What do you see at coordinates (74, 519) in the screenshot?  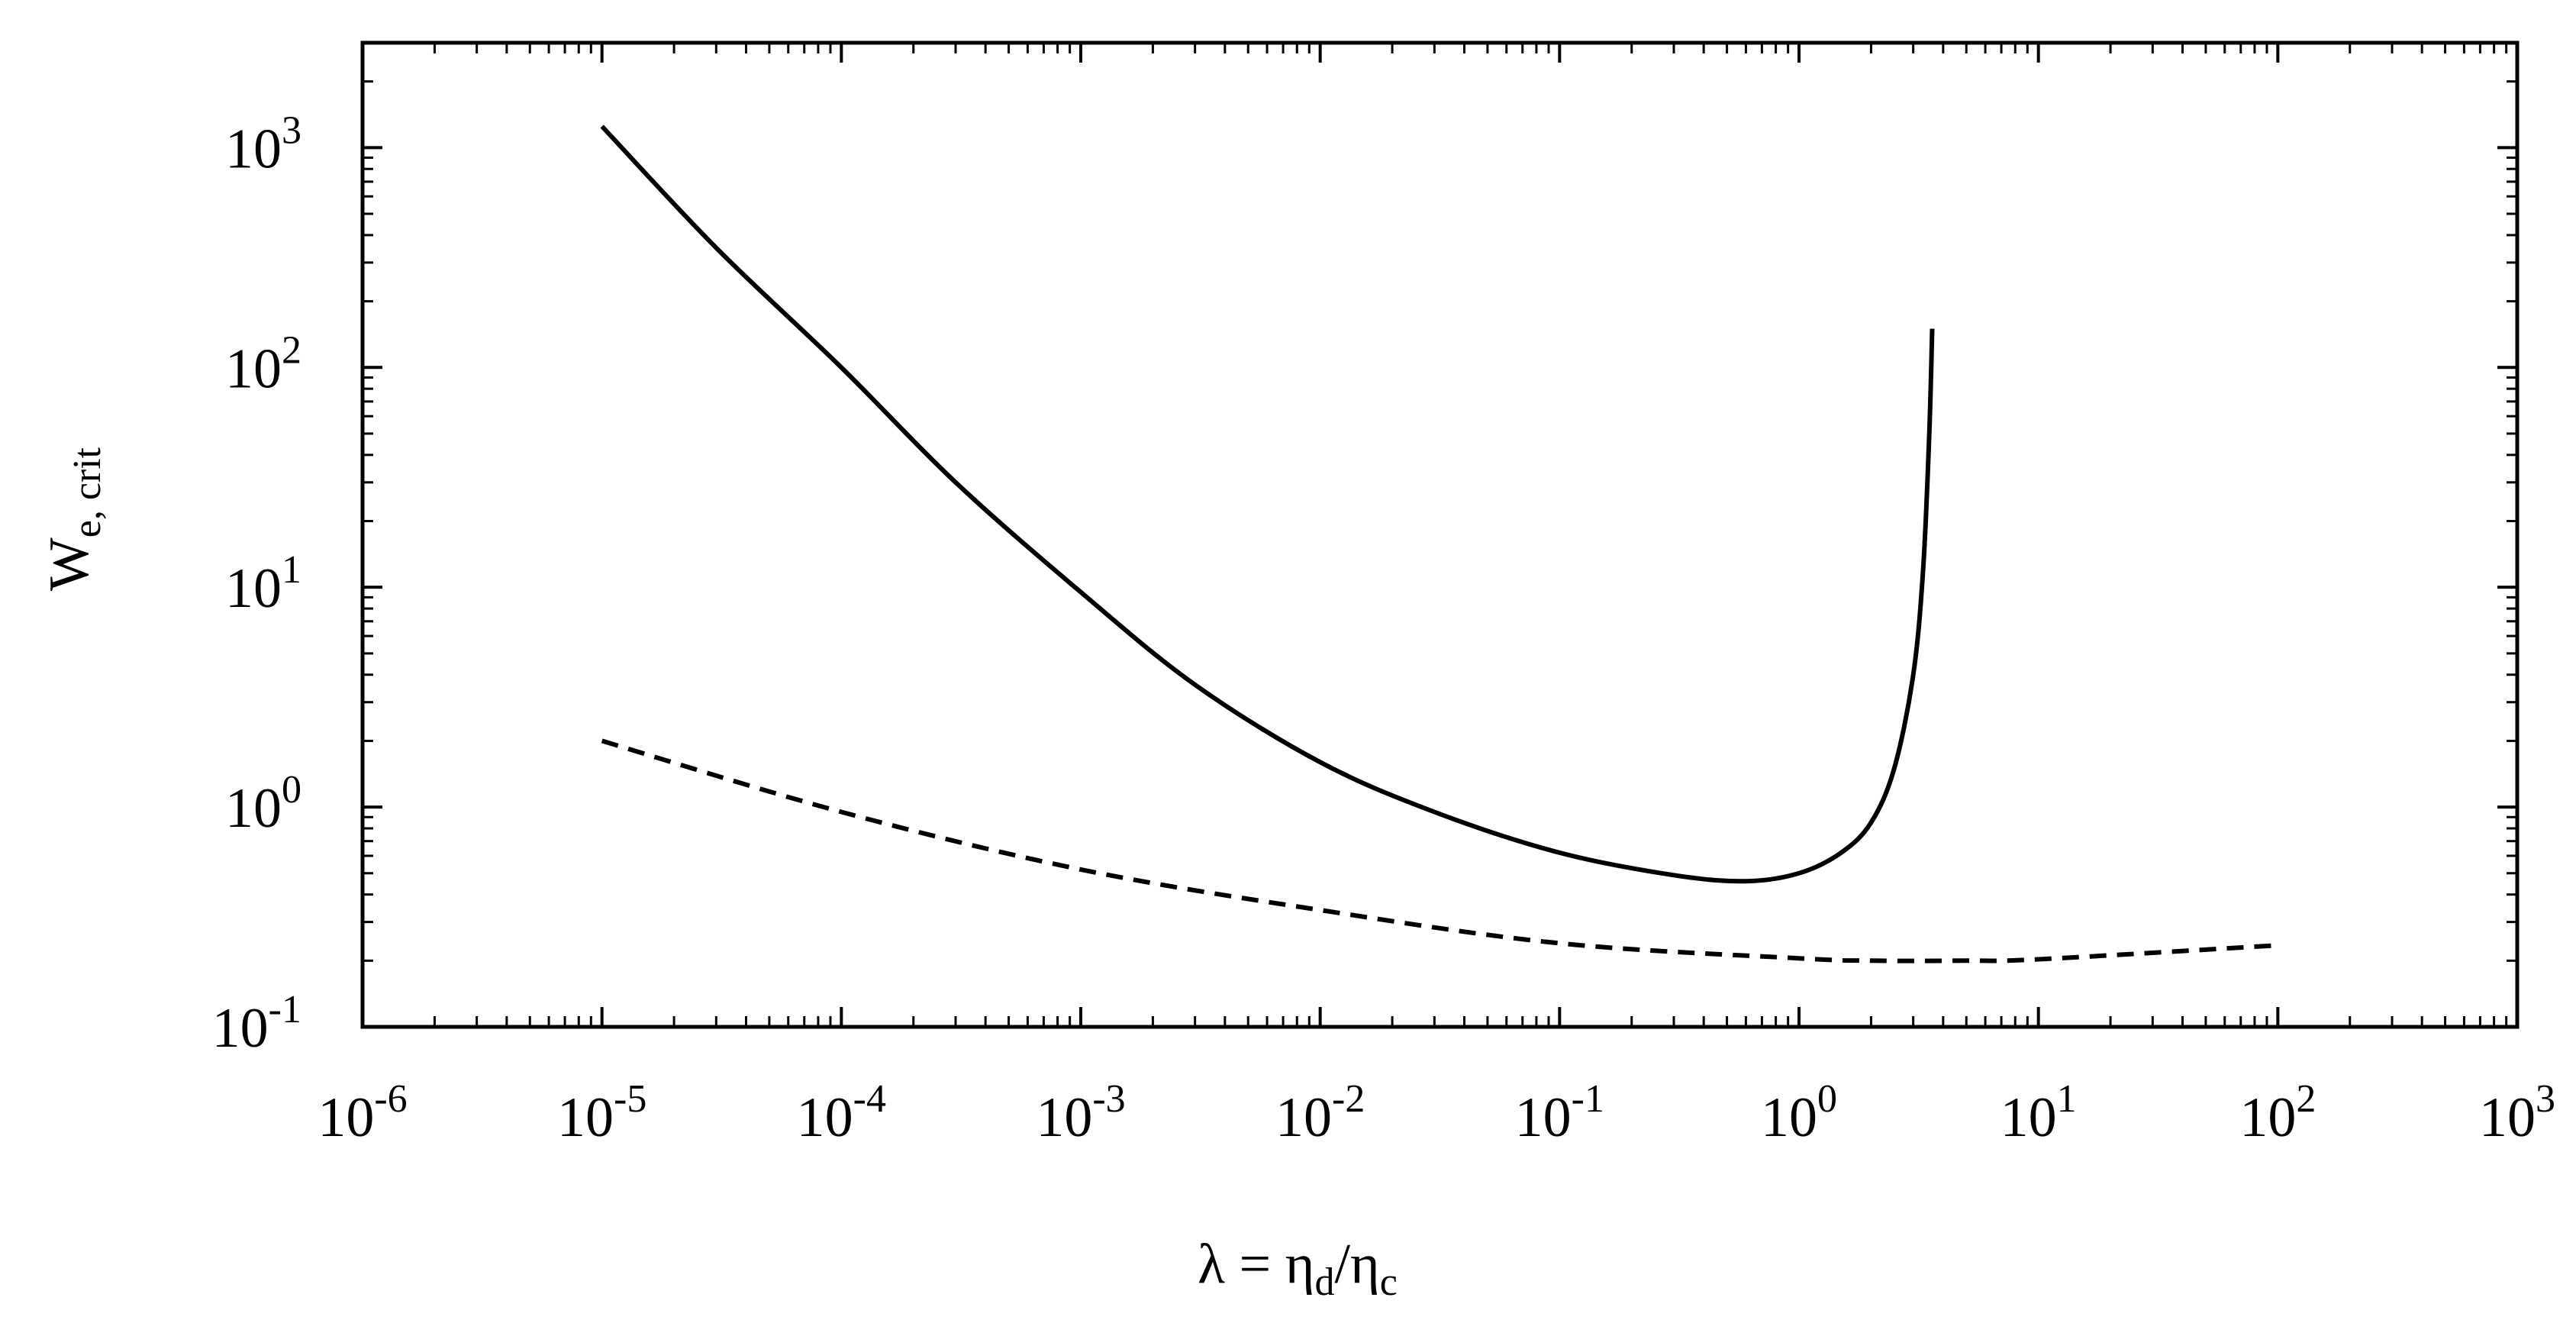 I see `y-axis-label: We, crit` at bounding box center [74, 519].